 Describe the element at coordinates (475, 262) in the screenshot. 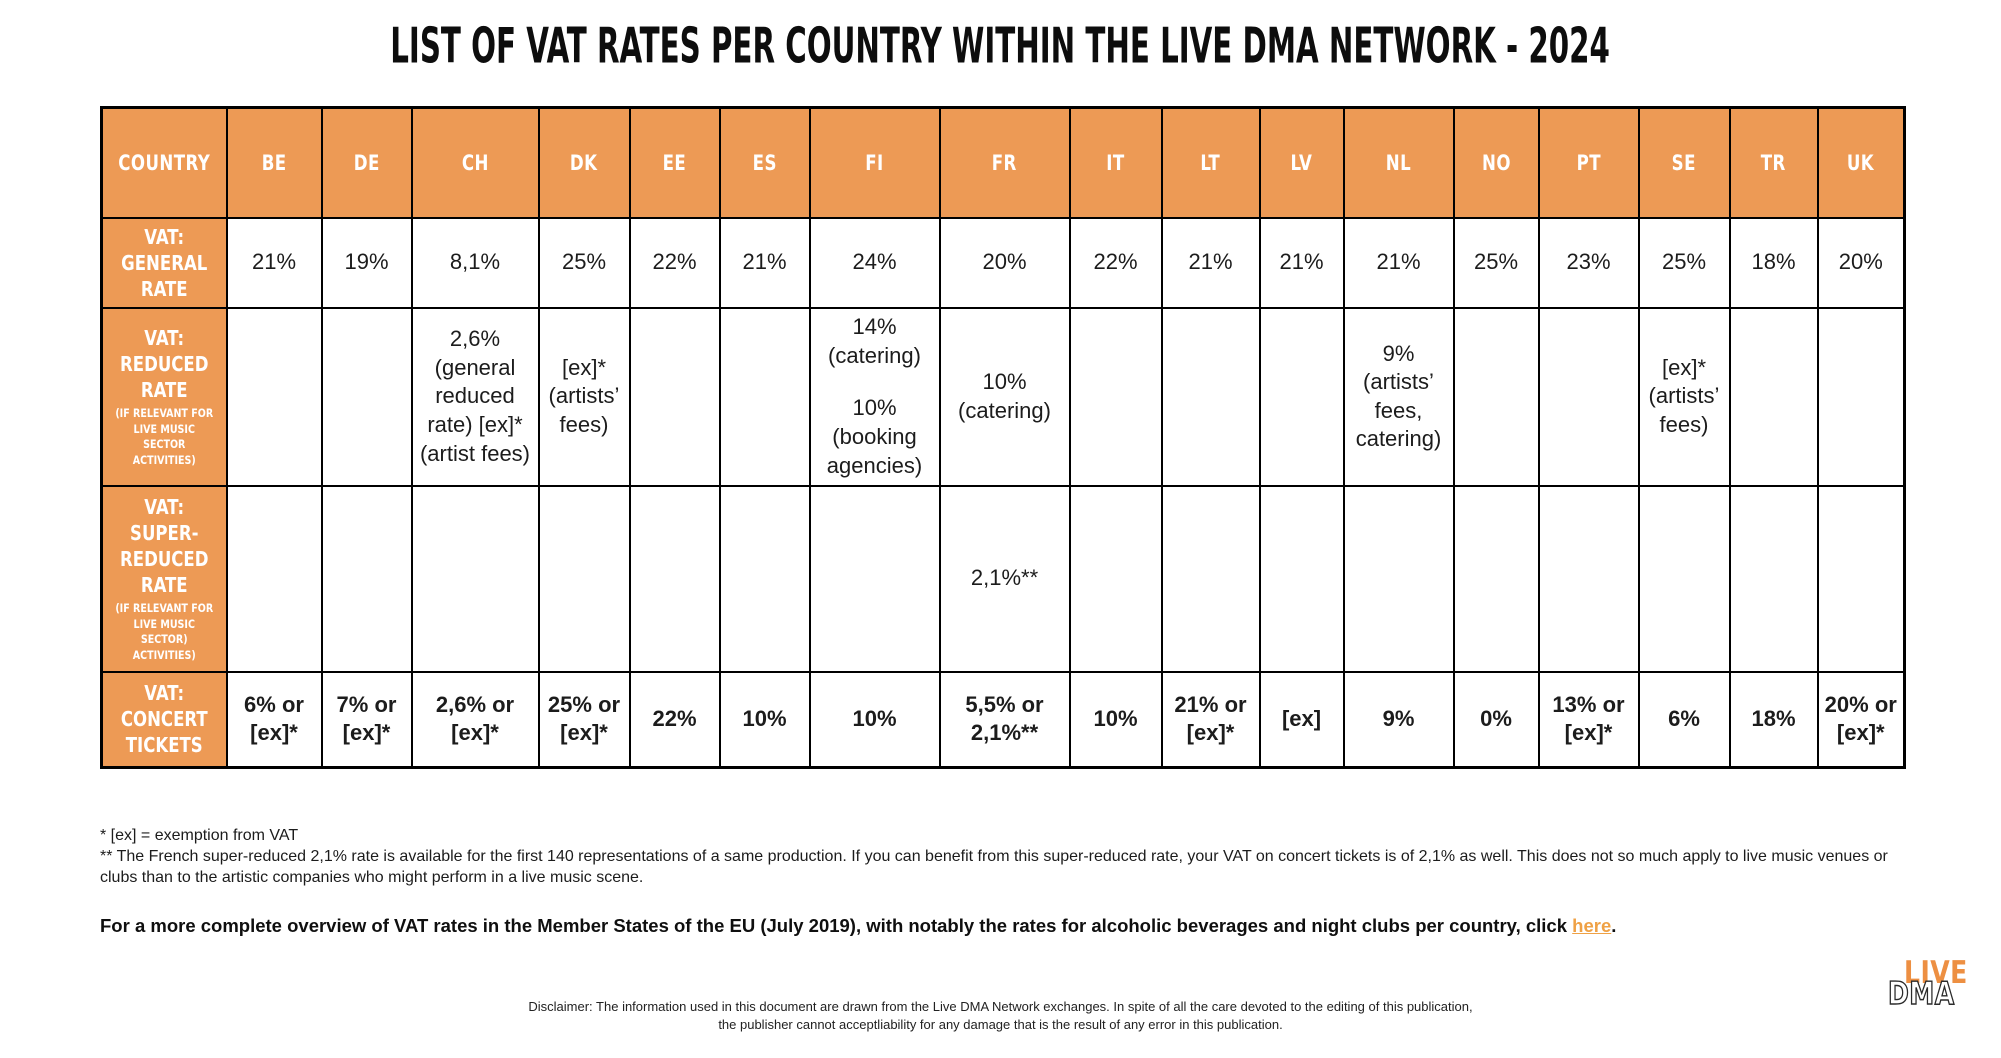

I see `cell-value: 8,1%` at that location.